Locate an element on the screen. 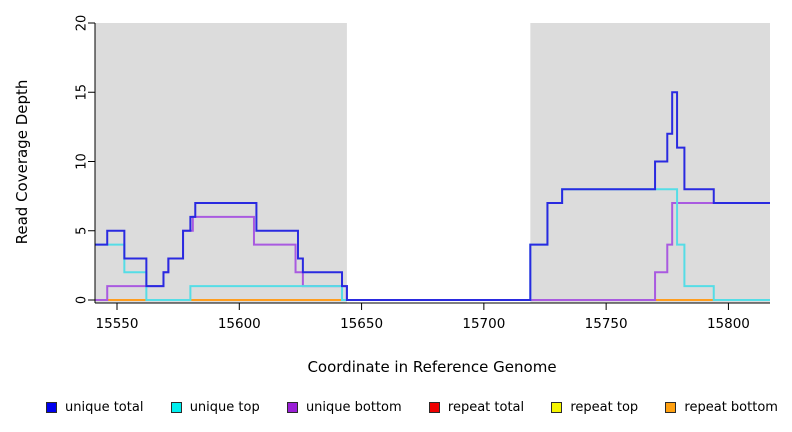  legend-label: repeat total is located at coordinates (486, 407).